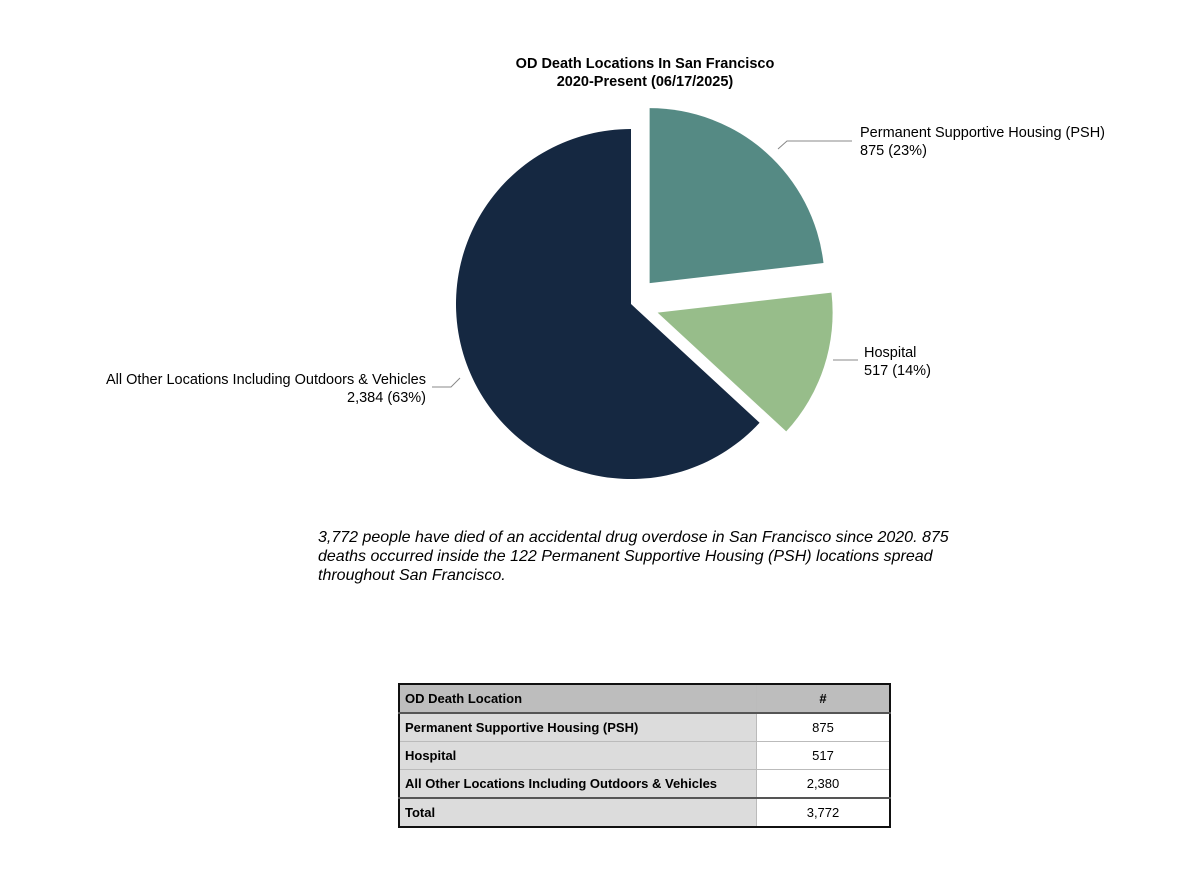 This screenshot has width=1200, height=881. I want to click on table-row: Permanent Supportive Housing (PSH) 875, so click(644, 727).